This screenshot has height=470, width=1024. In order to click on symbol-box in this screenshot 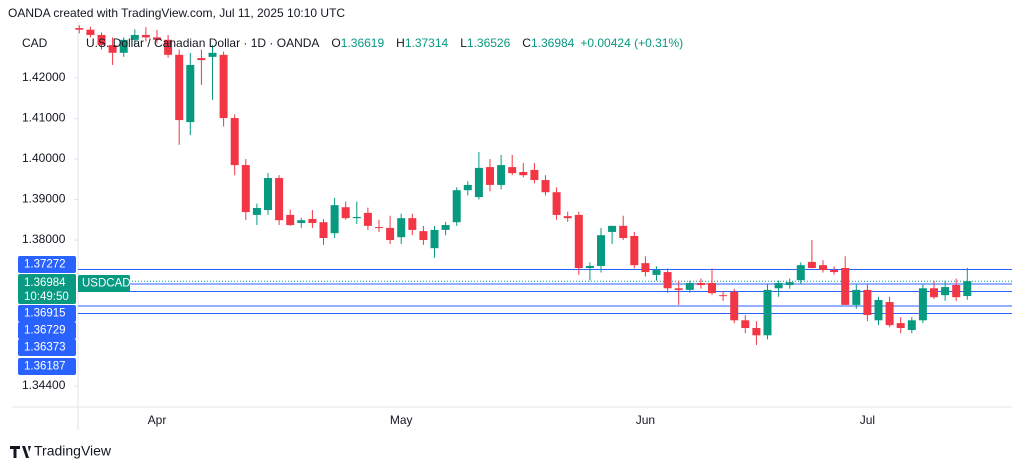, I will do `click(104, 283)`.